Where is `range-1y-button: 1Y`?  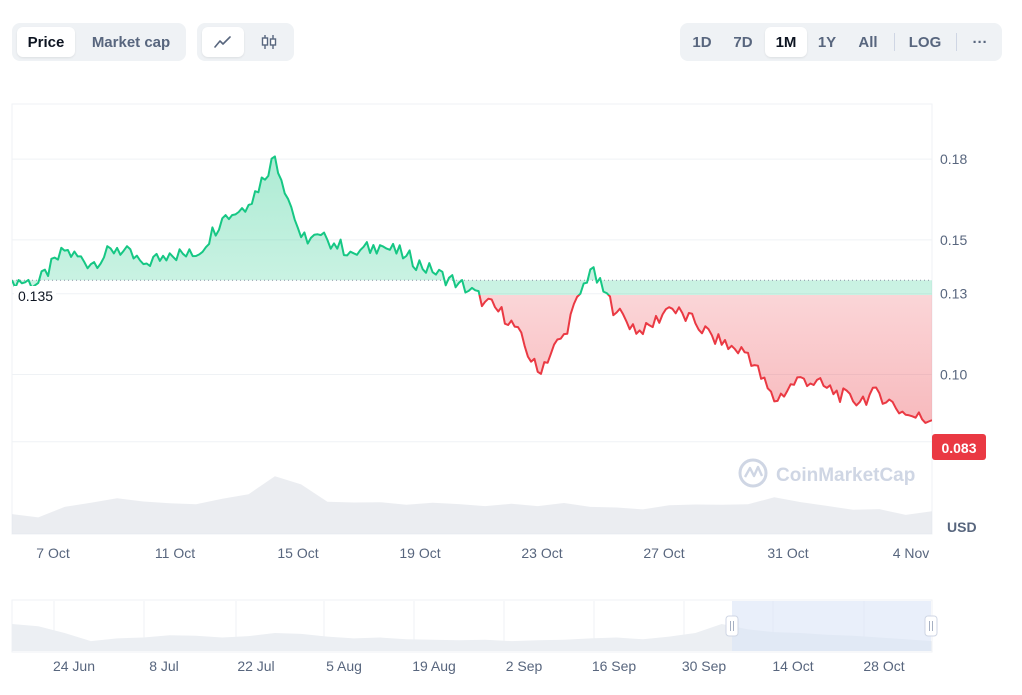
range-1y-button: 1Y is located at coordinates (827, 42).